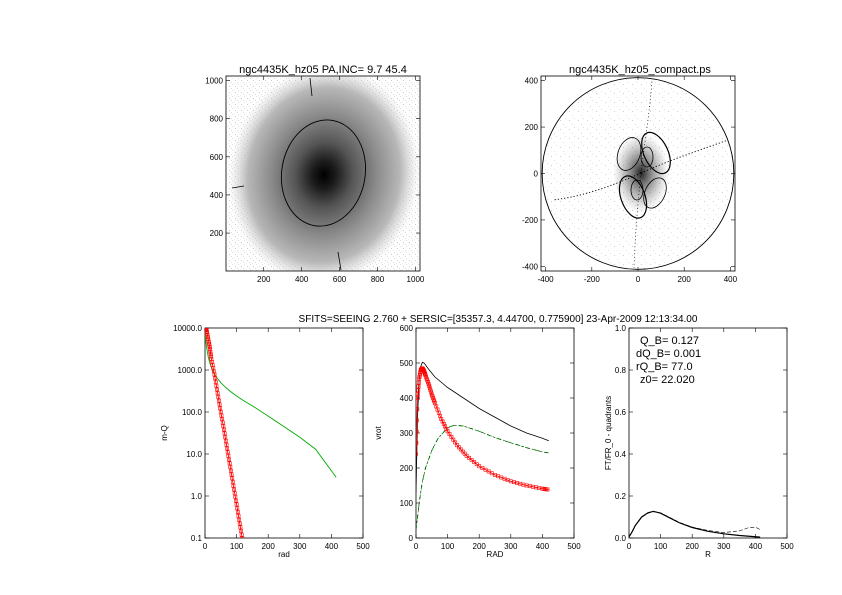 This screenshot has width=842, height=595. I want to click on pa-line-top, so click(311, 87).